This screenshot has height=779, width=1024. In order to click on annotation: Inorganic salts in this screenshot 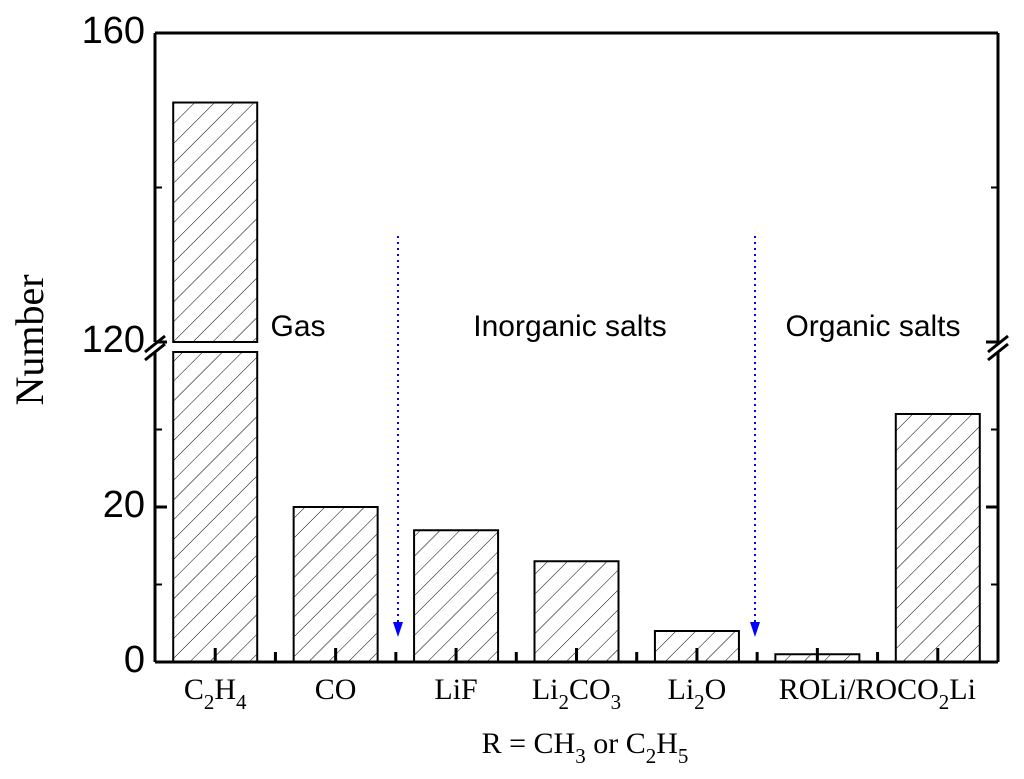, I will do `click(569, 326)`.